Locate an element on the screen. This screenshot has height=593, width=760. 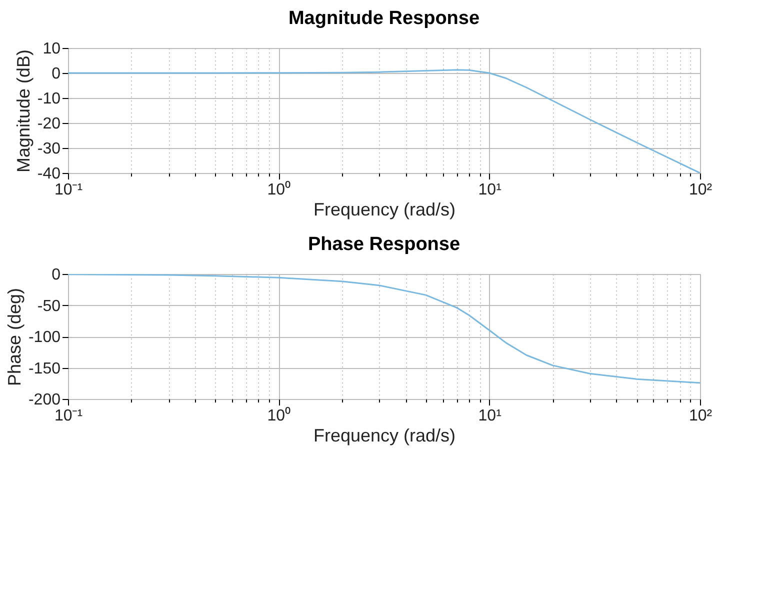
y-tick-label: -100 is located at coordinates (44, 337).